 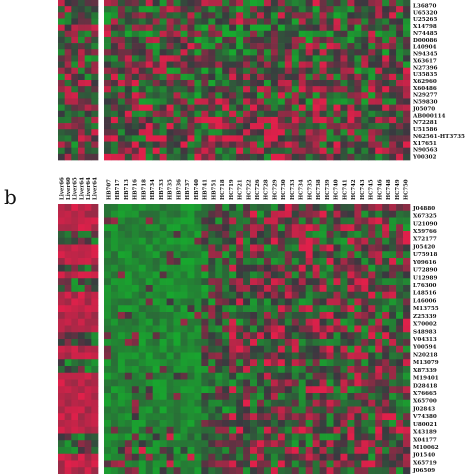 What do you see at coordinates (426, 363) in the screenshot?
I see `gene-label: M13079` at bounding box center [426, 363].